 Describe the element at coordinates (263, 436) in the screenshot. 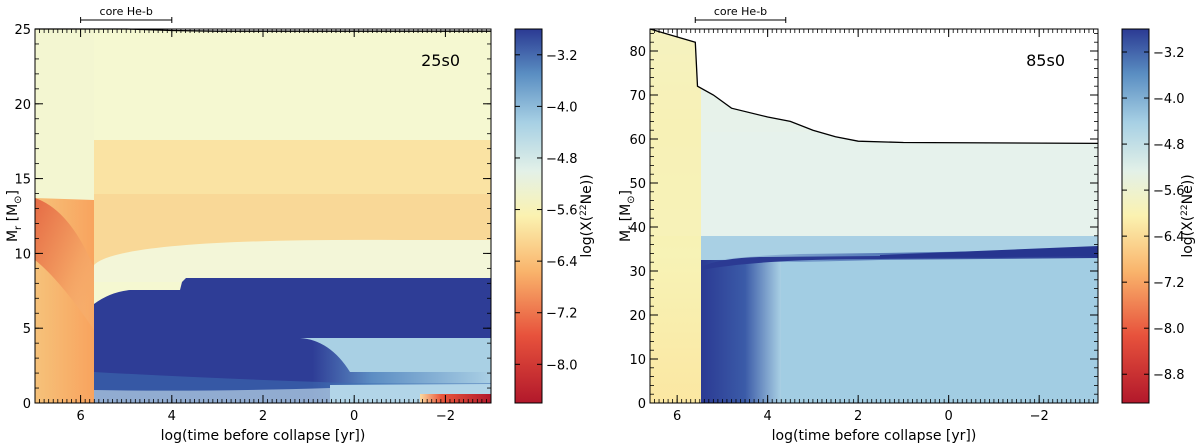

I see `left-x-axis-label: log(time before collapse [yr])` at that location.